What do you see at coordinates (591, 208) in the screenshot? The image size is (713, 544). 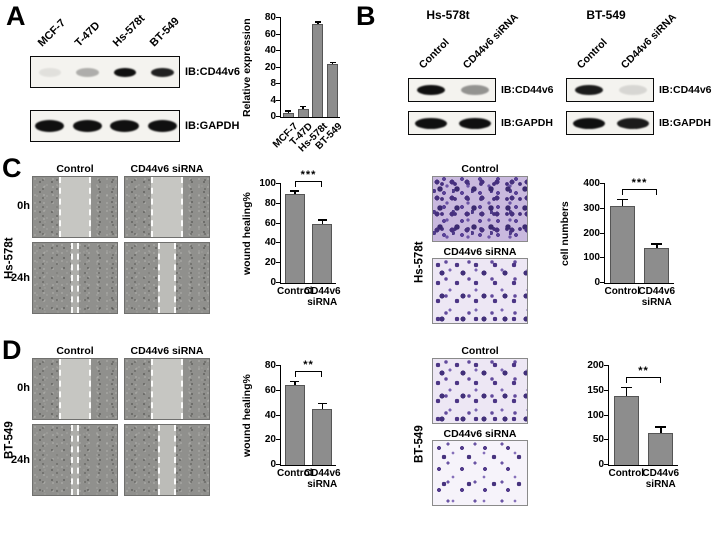 I see `y-tick-label: 300` at bounding box center [591, 208].